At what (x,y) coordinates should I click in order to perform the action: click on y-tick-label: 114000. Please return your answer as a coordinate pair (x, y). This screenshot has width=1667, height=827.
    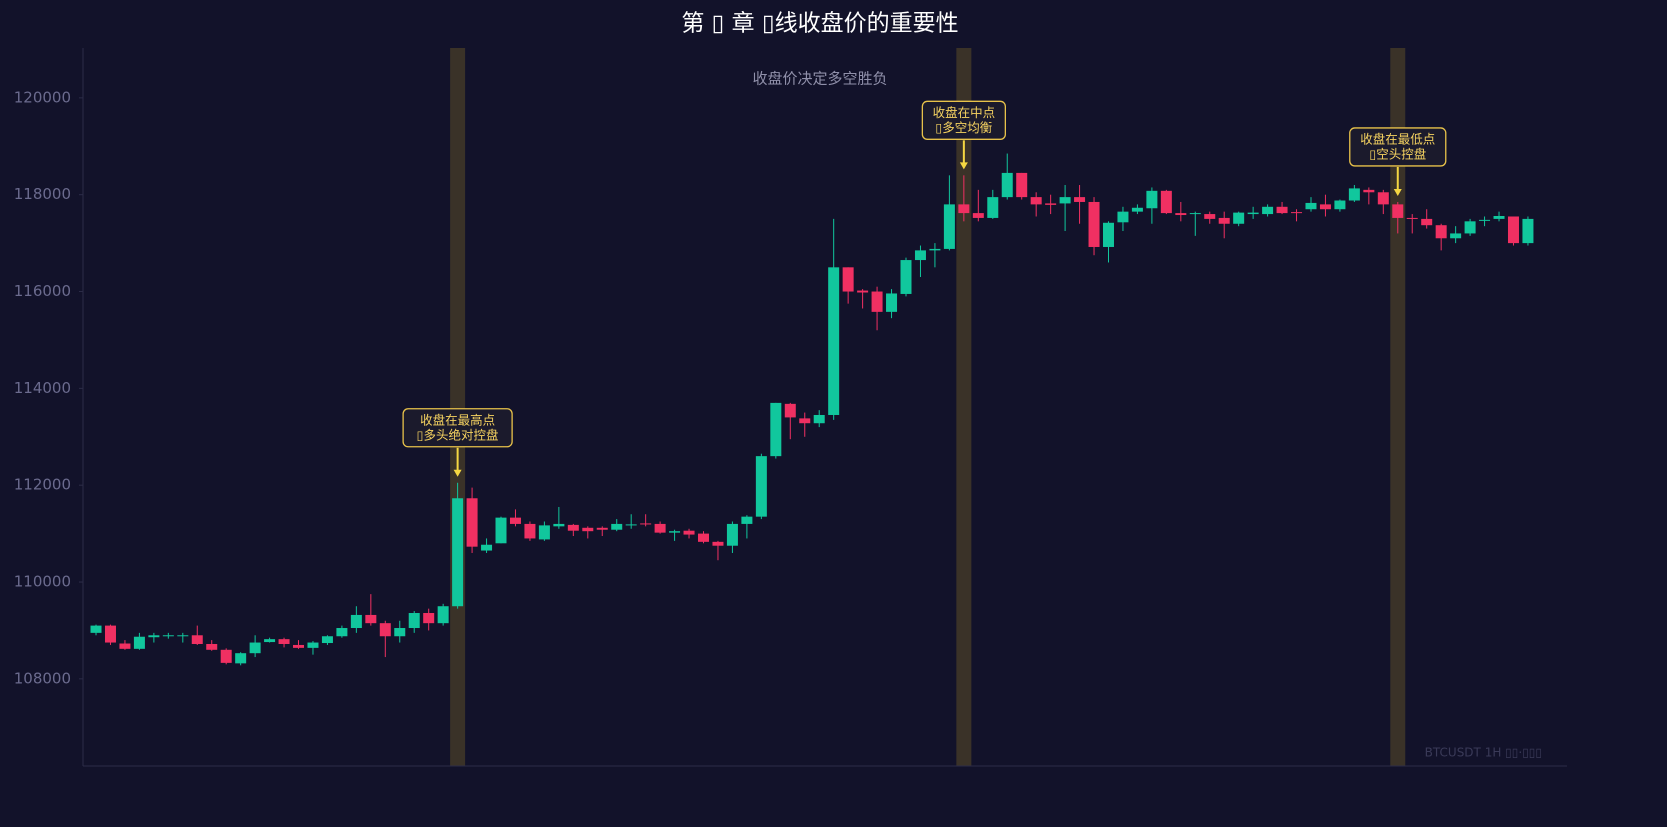
    Looking at the image, I should click on (42, 388).